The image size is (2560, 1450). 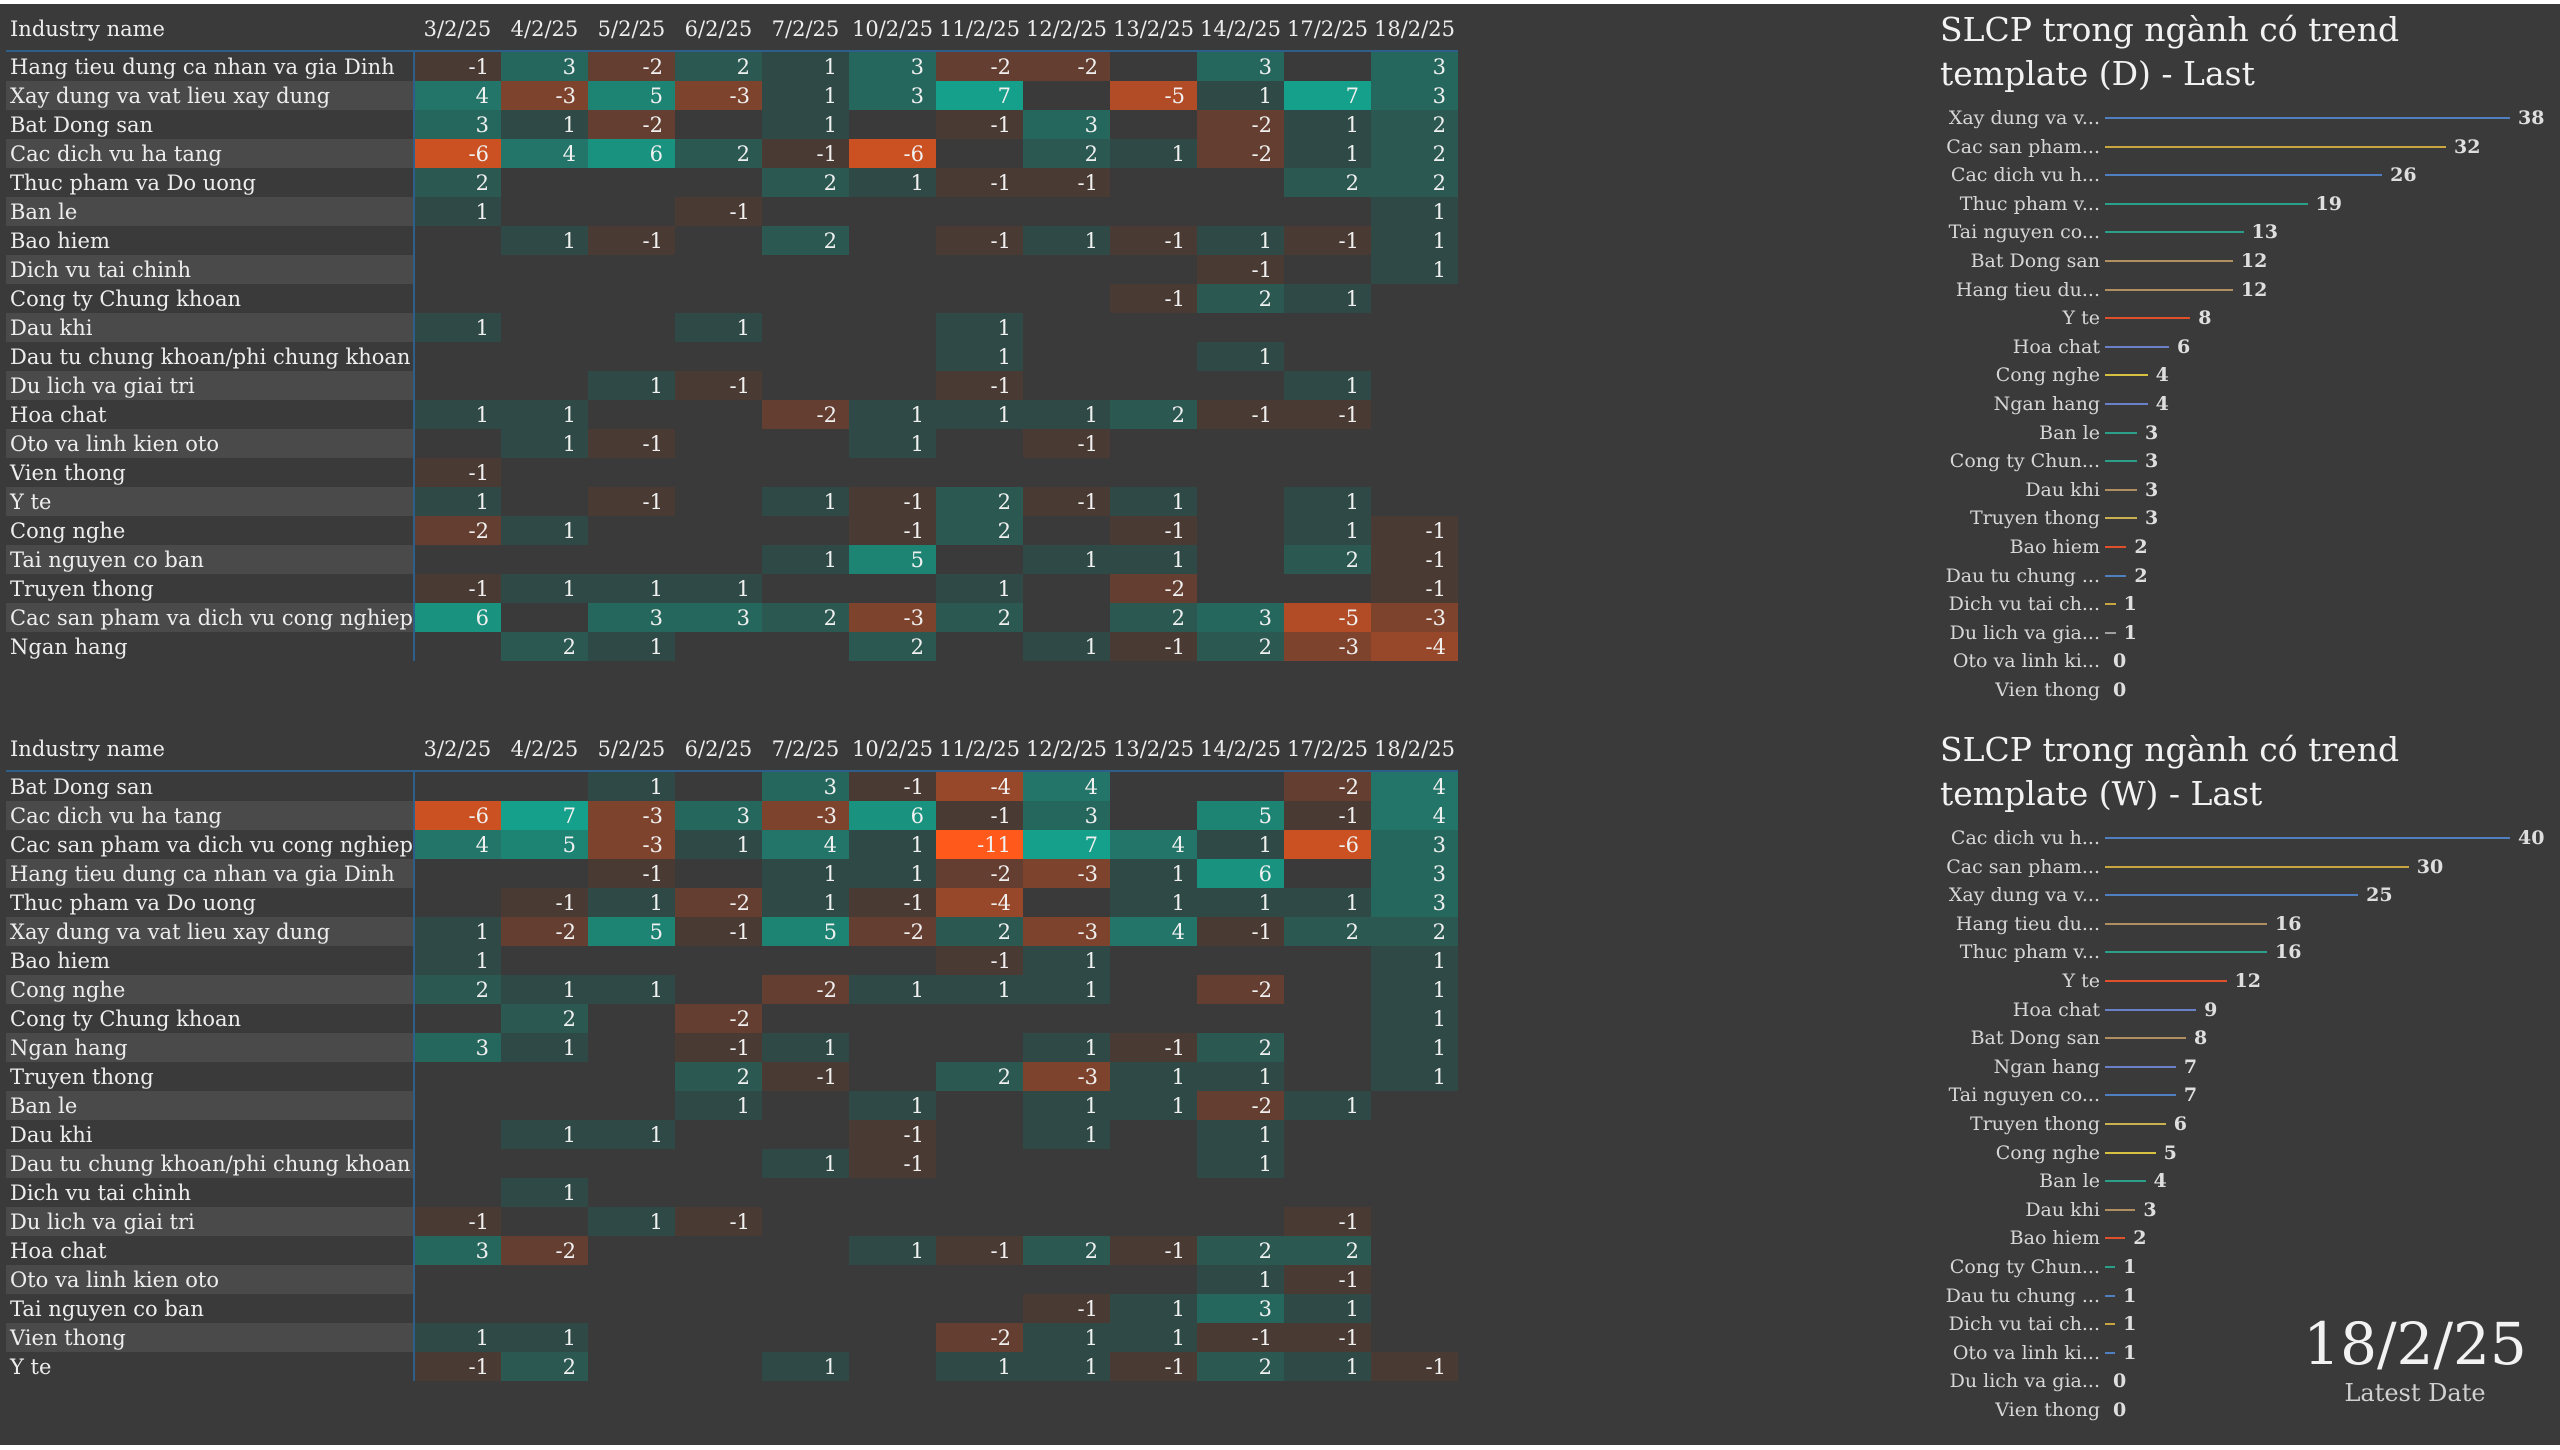 What do you see at coordinates (210, 1105) in the screenshot?
I see `industry-name-cell: Ban le` at bounding box center [210, 1105].